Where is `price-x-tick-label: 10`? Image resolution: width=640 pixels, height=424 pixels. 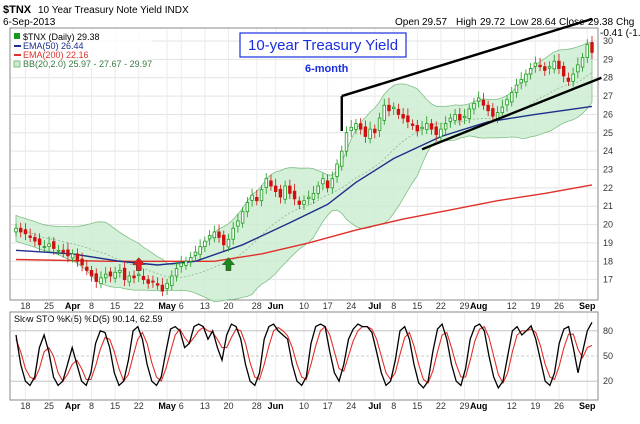 price-x-tick-label: 10 is located at coordinates (304, 306).